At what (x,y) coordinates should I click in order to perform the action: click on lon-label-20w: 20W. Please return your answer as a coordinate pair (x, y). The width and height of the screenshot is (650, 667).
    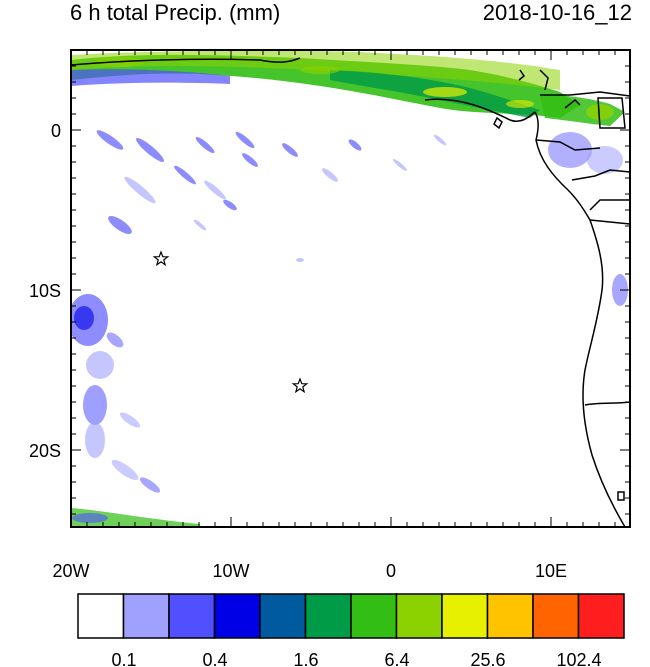
    Looking at the image, I should click on (70, 571).